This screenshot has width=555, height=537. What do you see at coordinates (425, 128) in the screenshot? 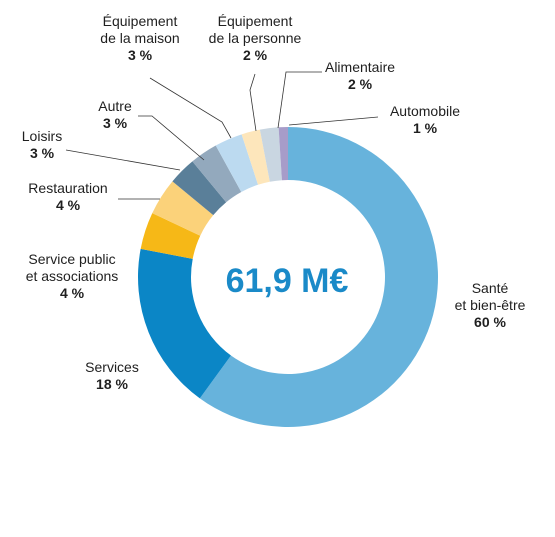
I see `label-value: 1 %` at bounding box center [425, 128].